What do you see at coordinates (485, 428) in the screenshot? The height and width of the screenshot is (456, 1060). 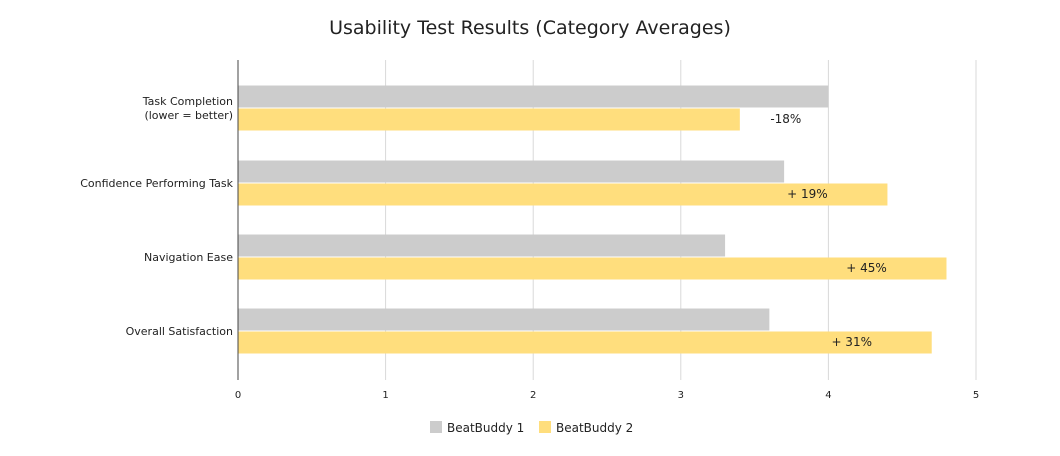 I see `legend-label: BeatBuddy 1` at bounding box center [485, 428].